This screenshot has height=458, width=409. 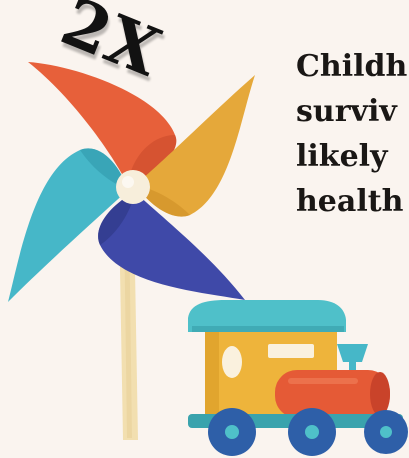 What do you see at coordinates (102, 123) in the screenshot?
I see `pinwheel-blade-orange` at bounding box center [102, 123].